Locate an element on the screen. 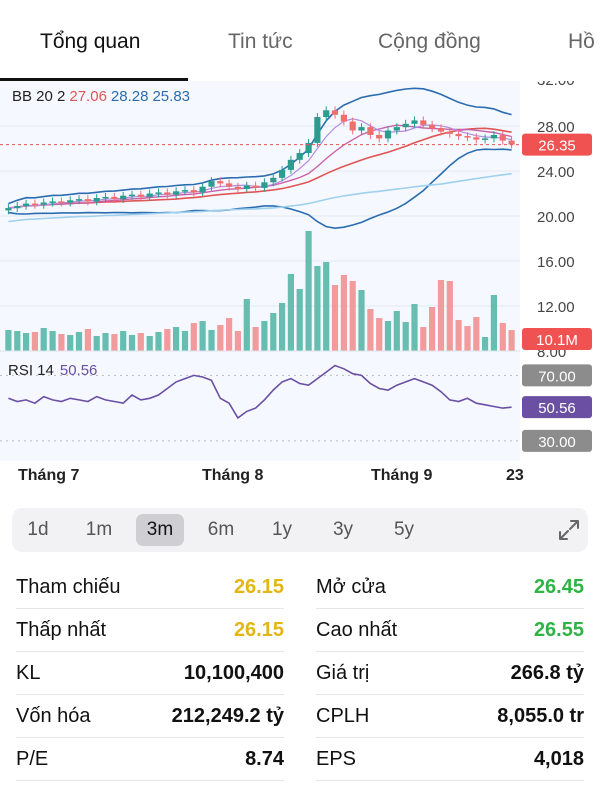 The height and width of the screenshot is (800, 600). bb-legend: BB 20 2 27.06 28.28 25.83 is located at coordinates (101, 96).